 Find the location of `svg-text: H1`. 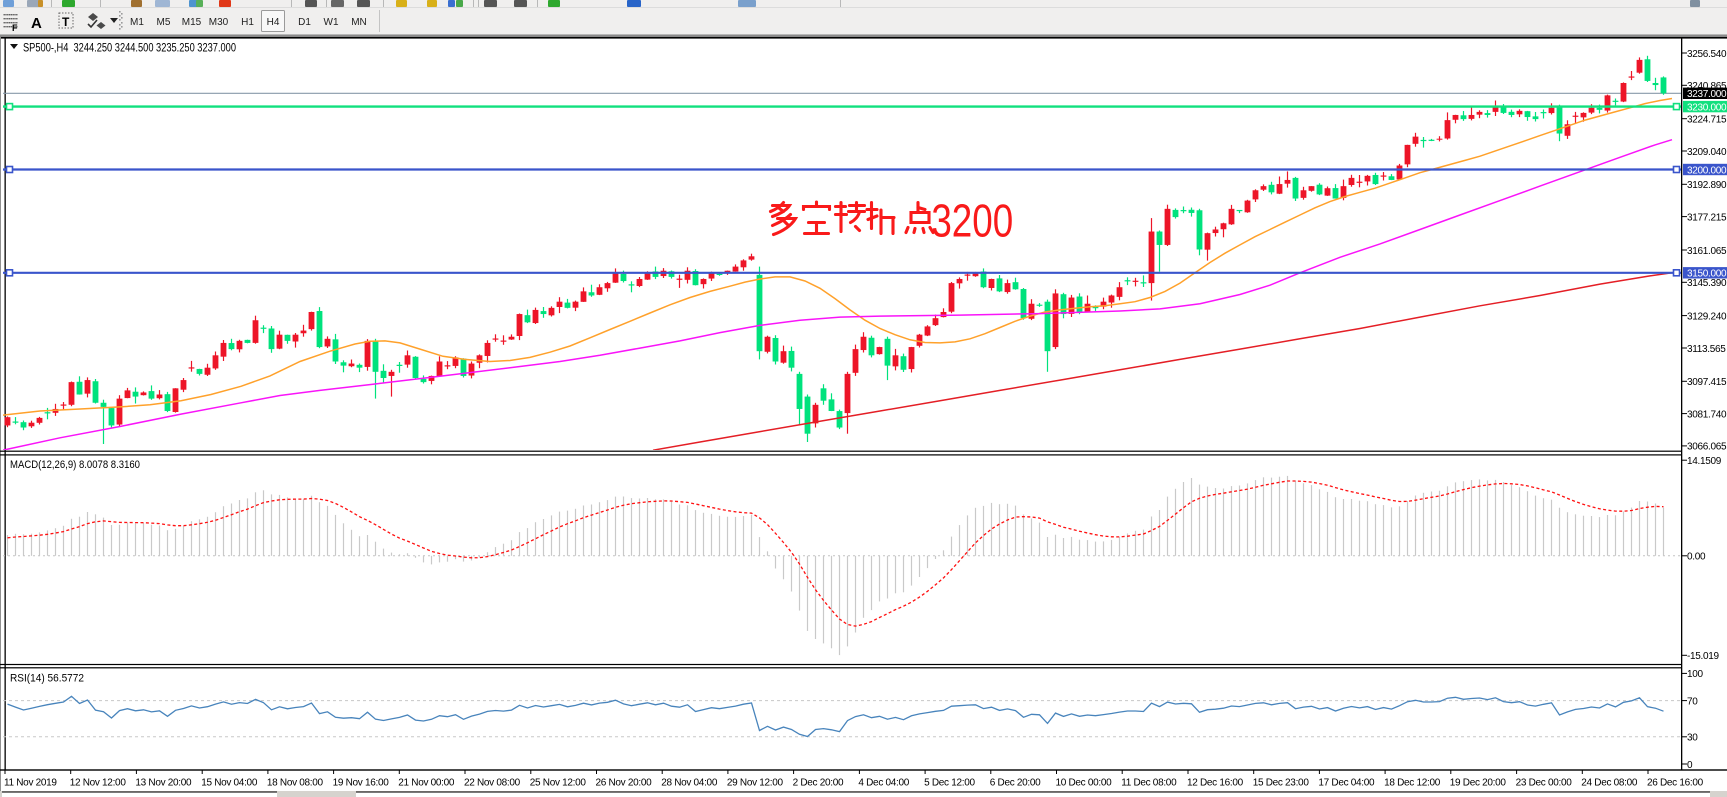

svg-text: H1 is located at coordinates (247, 22).